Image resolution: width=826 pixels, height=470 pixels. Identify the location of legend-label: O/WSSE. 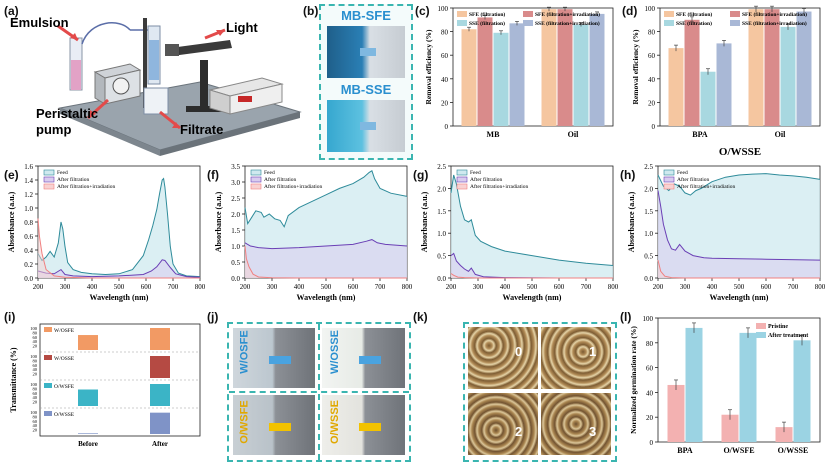
(64, 415).